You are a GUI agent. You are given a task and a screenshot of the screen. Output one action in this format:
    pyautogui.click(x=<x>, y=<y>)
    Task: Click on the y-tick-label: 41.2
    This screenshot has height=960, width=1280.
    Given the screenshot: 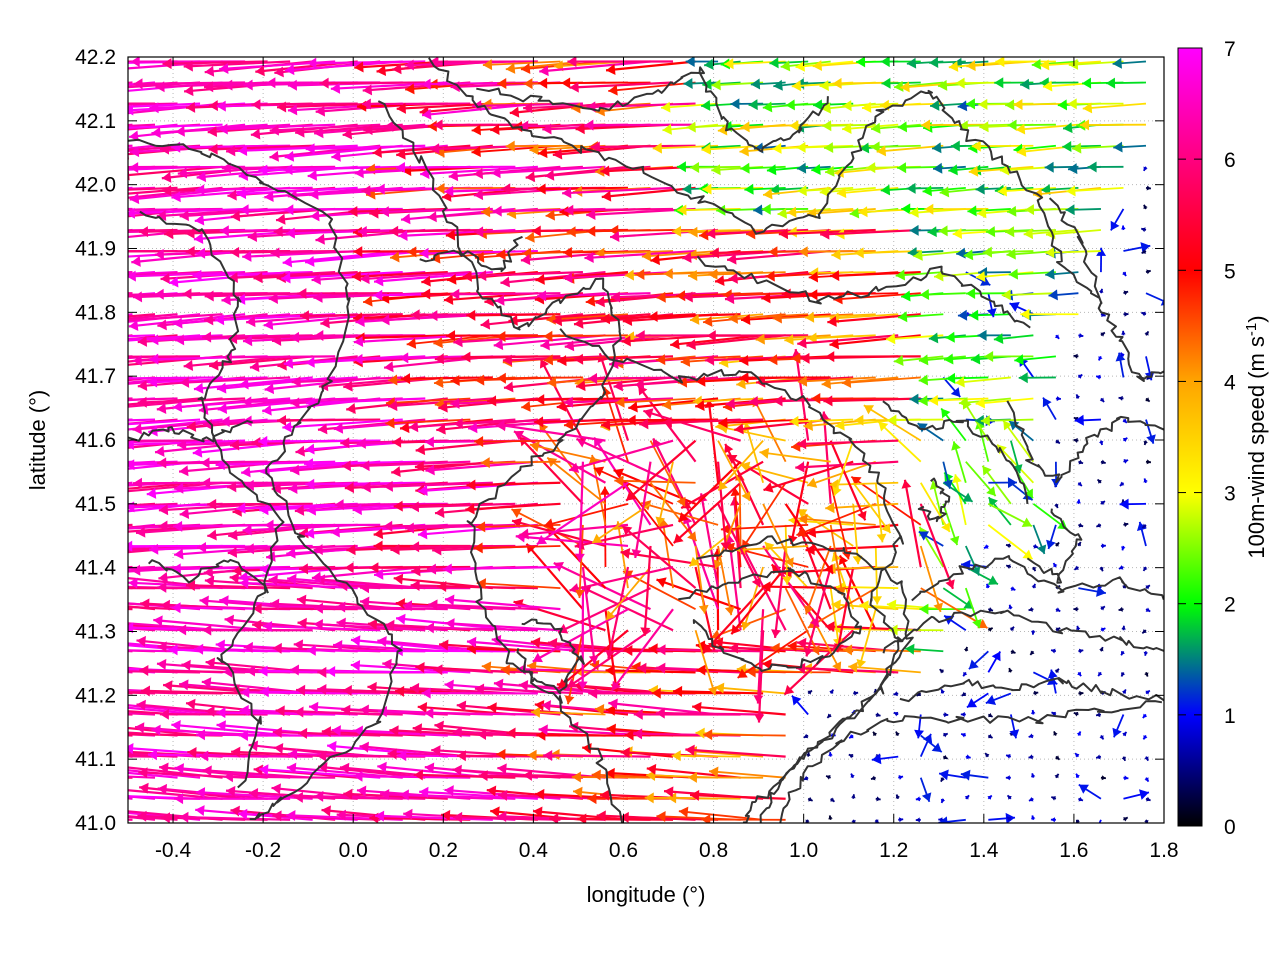 What is the action you would take?
    pyautogui.click(x=95, y=695)
    